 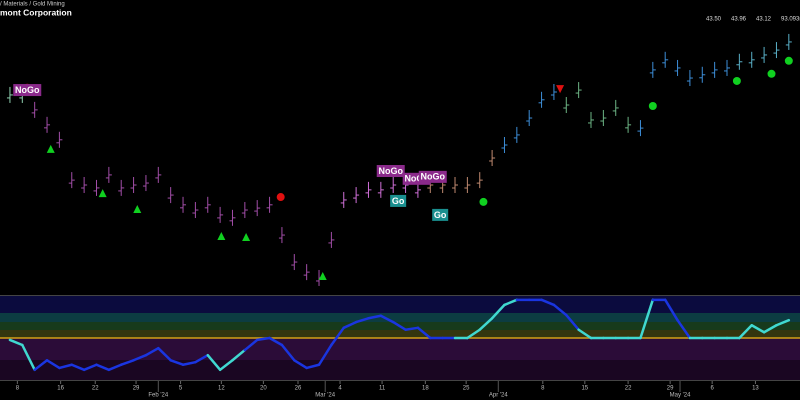 I want to click on x-tick-label: 20, so click(x=263, y=389).